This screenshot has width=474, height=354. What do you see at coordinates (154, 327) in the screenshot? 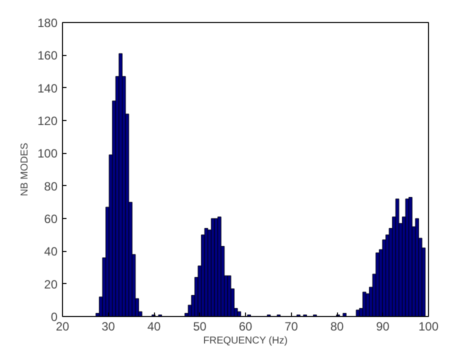
I see `x-tick-label: 40` at bounding box center [154, 327].